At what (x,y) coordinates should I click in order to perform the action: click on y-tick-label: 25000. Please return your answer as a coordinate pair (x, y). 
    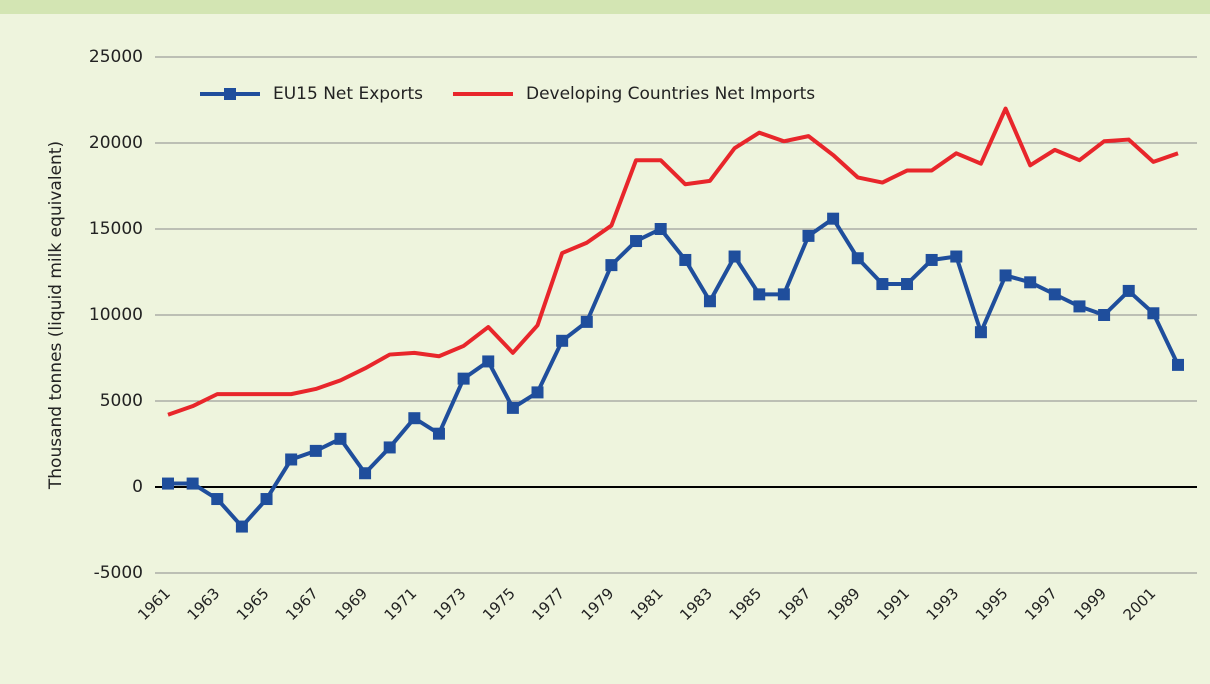
    Looking at the image, I should click on (116, 57).